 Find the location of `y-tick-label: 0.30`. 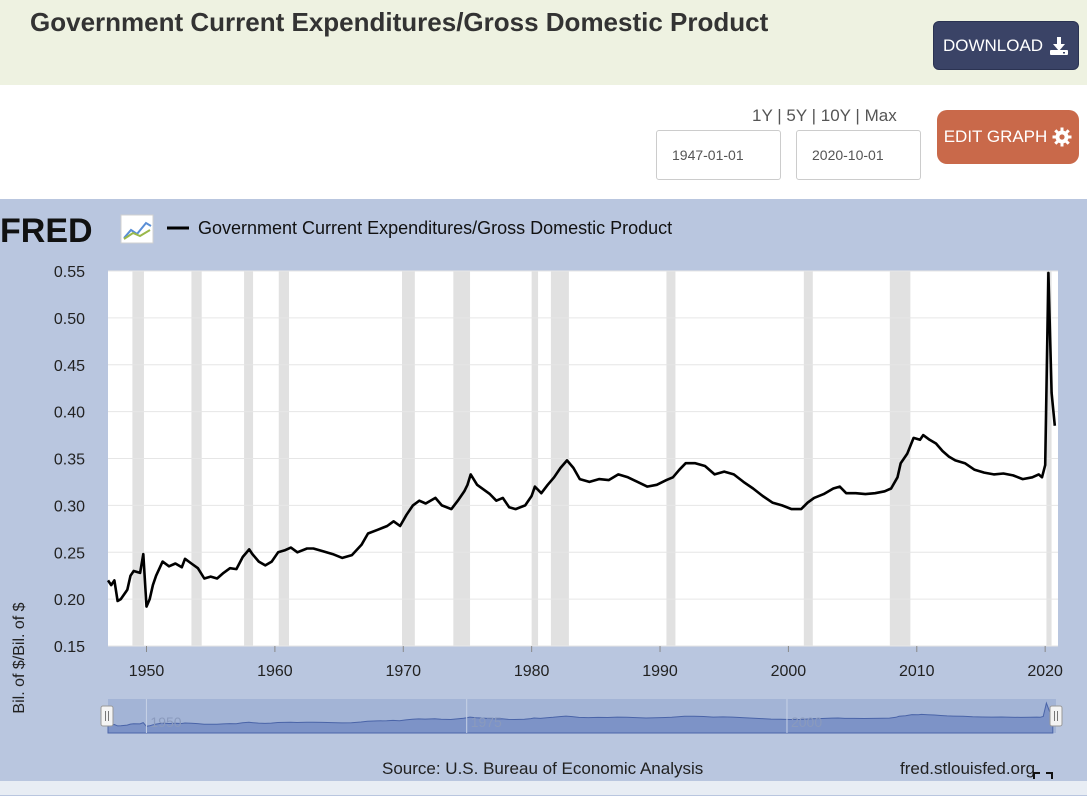

y-tick-label: 0.30 is located at coordinates (69, 506).